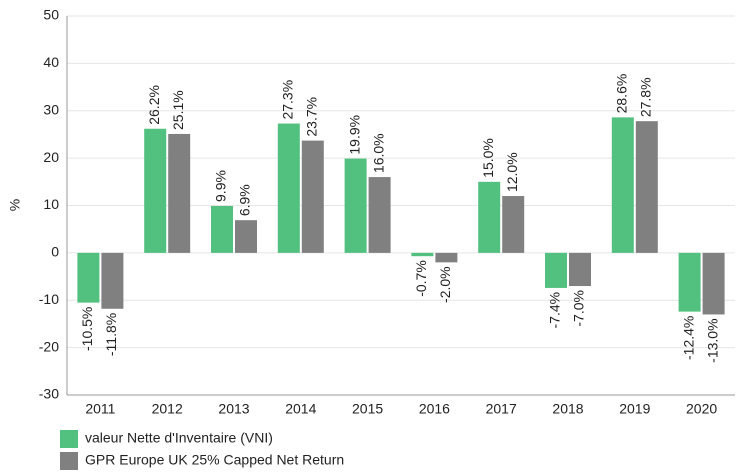 The height and width of the screenshot is (473, 739). What do you see at coordinates (488, 158) in the screenshot?
I see `value-label: 15.0%` at bounding box center [488, 158].